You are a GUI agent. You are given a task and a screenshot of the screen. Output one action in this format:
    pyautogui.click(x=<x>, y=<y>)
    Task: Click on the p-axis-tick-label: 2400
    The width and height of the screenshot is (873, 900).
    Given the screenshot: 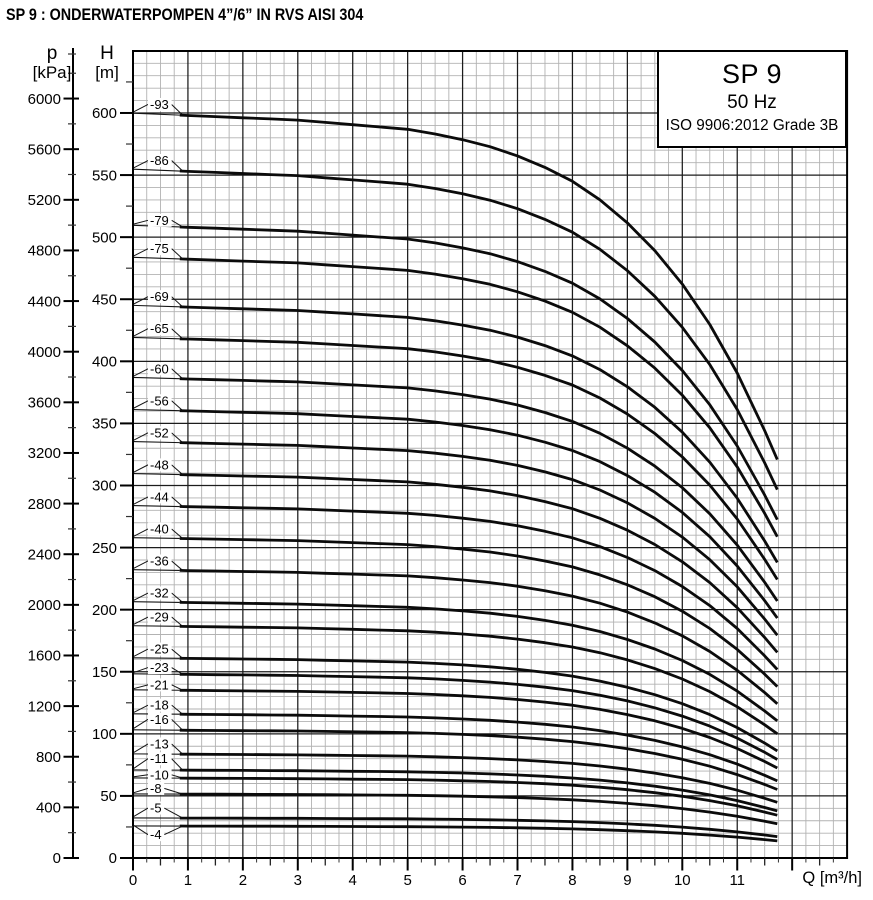 What is the action you would take?
    pyautogui.click(x=44, y=554)
    